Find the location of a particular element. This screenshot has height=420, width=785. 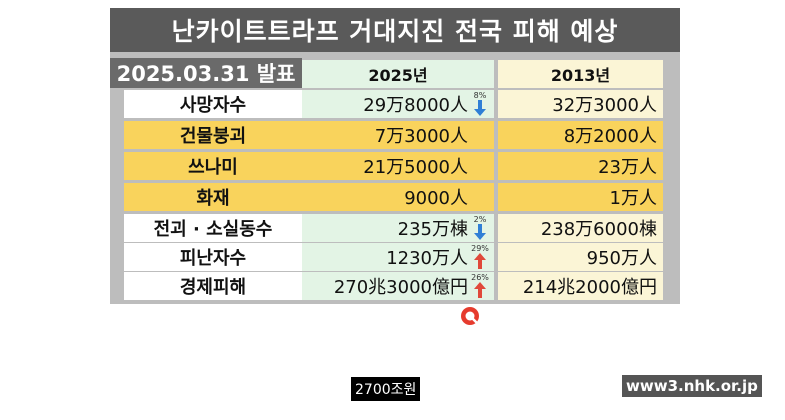

change-indicator: 2% is located at coordinates (480, 228).